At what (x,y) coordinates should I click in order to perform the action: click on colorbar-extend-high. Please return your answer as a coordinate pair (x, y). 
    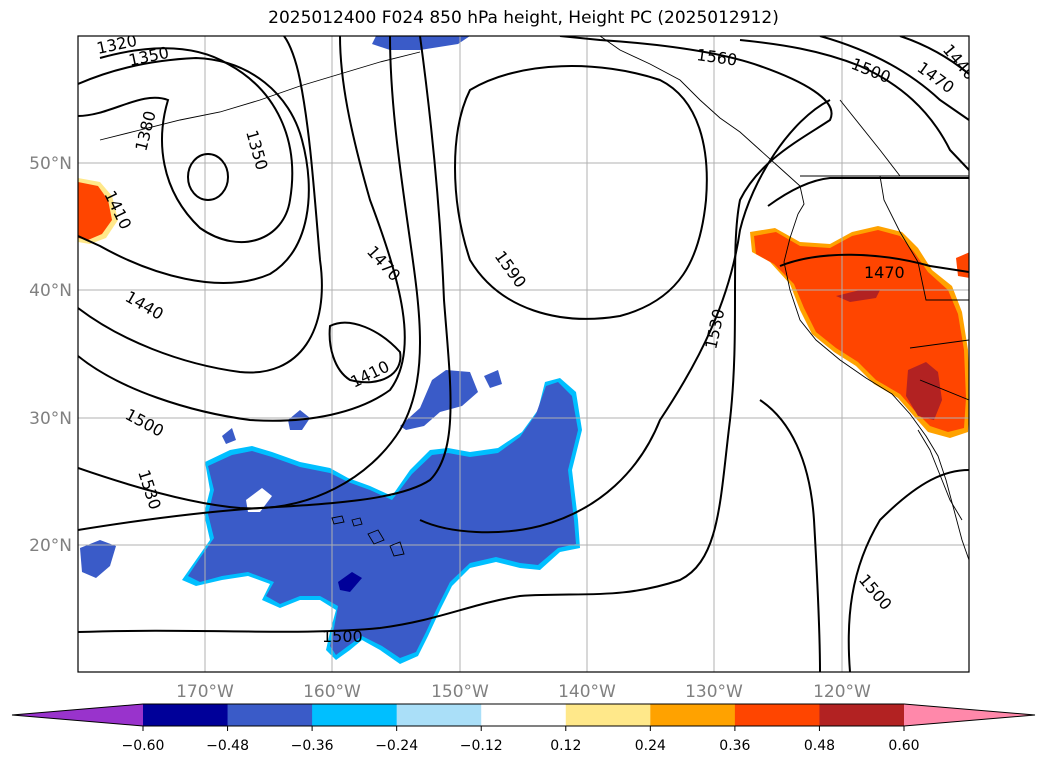
    Looking at the image, I should click on (969, 715).